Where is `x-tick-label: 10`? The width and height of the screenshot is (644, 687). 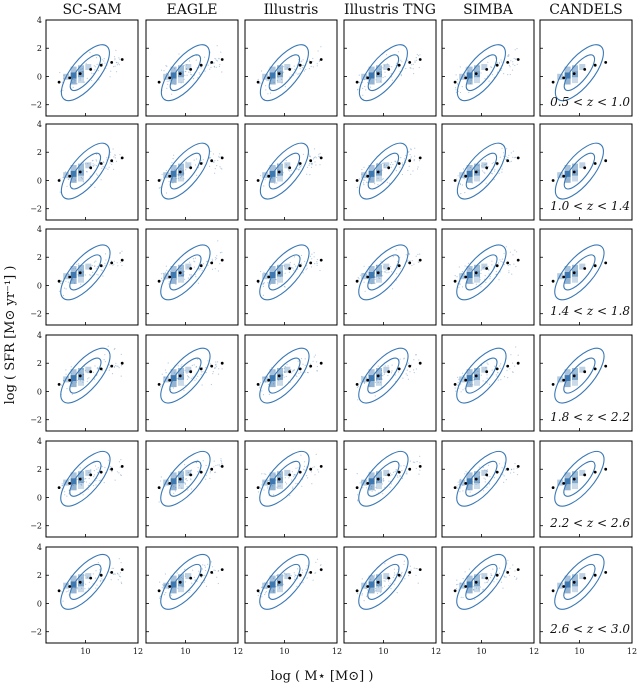 x-tick-label: 10 is located at coordinates (185, 651).